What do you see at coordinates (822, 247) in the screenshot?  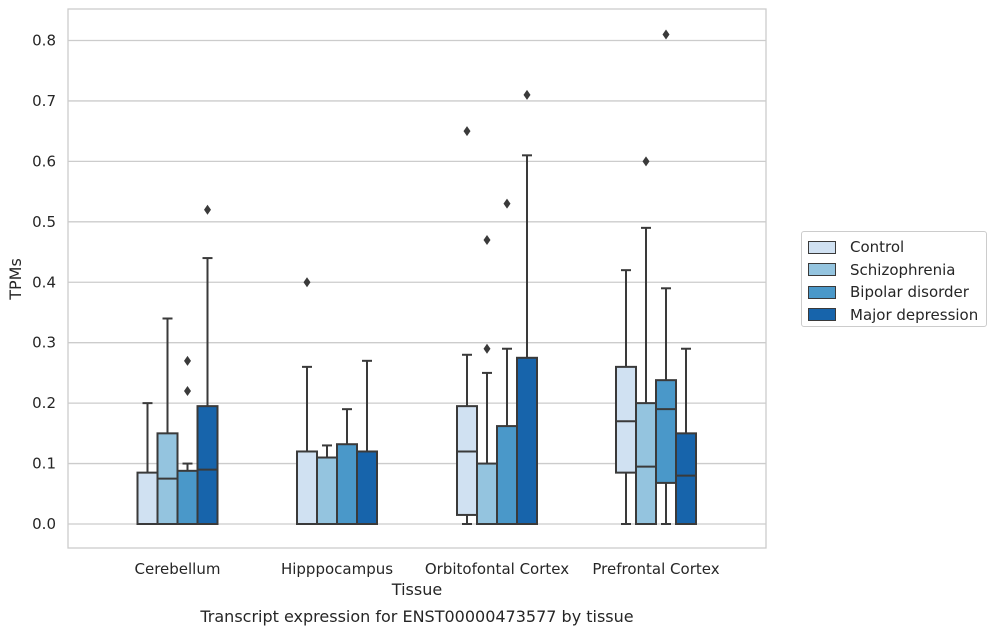 I see `legend-swatch-control` at bounding box center [822, 247].